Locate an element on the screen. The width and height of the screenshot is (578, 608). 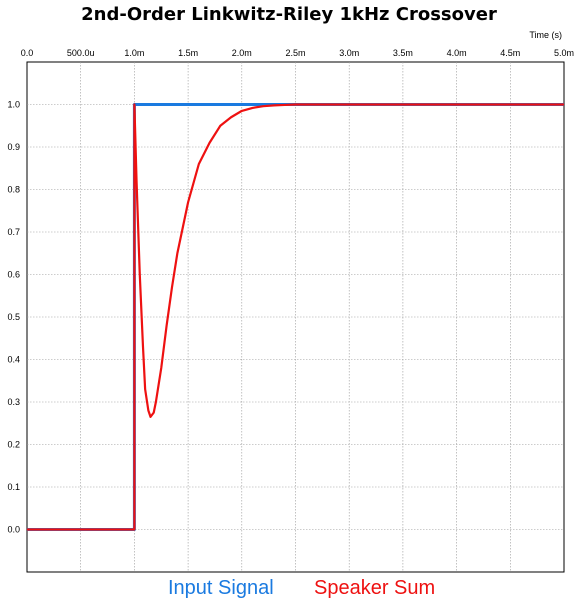
y-tick-label: 0.1 is located at coordinates (13, 487).